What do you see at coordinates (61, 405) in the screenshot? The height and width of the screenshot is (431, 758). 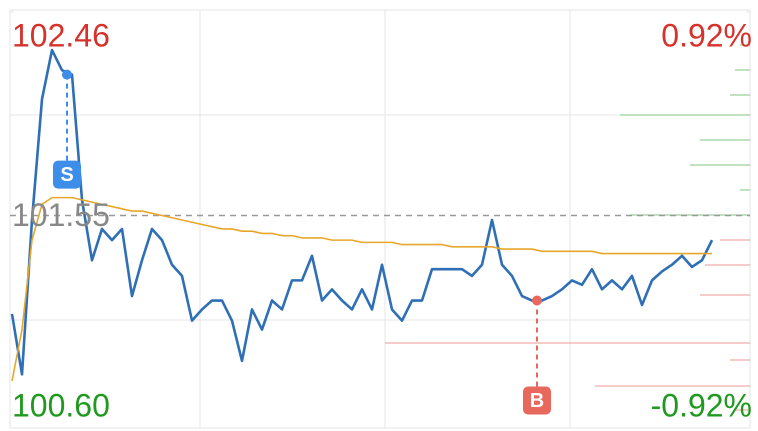 I see `y-tick-label: 100.60` at bounding box center [61, 405].